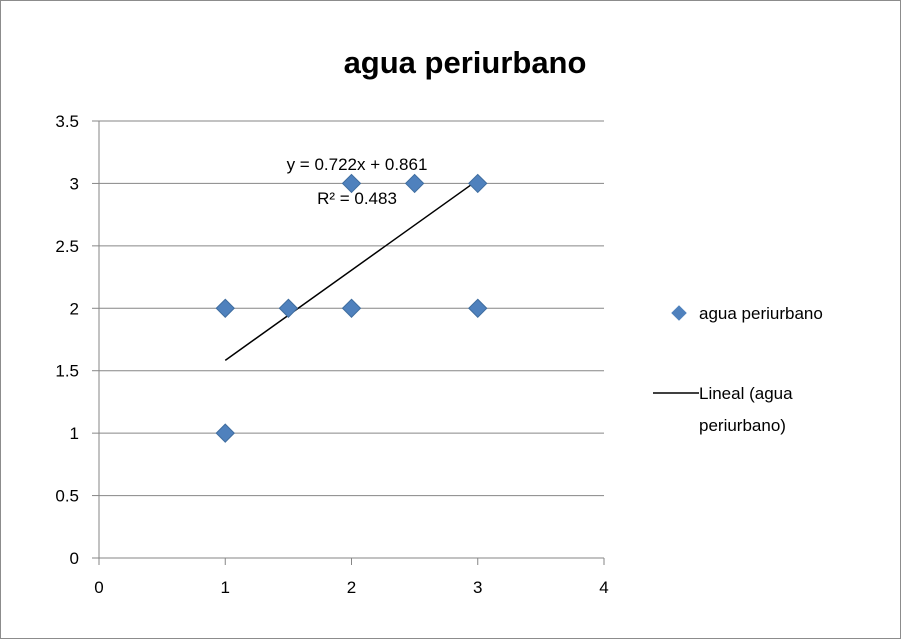 The width and height of the screenshot is (901, 643). What do you see at coordinates (67, 496) in the screenshot?
I see `y-tick-label: 0.5` at bounding box center [67, 496].